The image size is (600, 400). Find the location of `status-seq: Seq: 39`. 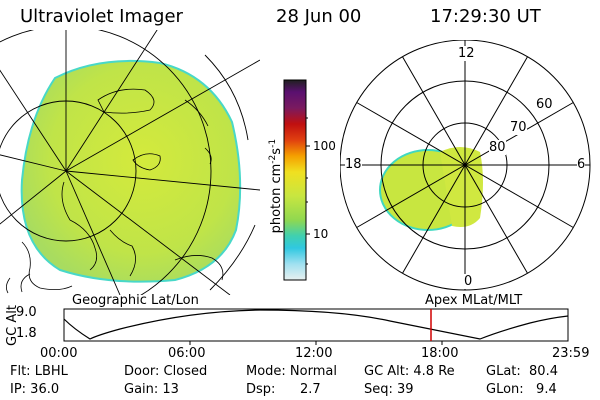

status-seq: Seq: 39 is located at coordinates (389, 389).